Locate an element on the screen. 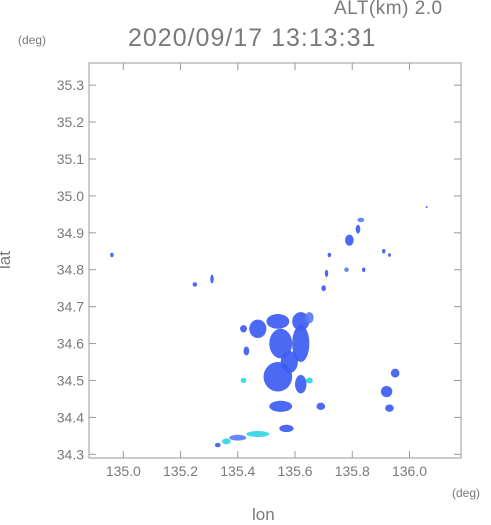  y-tick-label: 35.3 is located at coordinates (70, 85).